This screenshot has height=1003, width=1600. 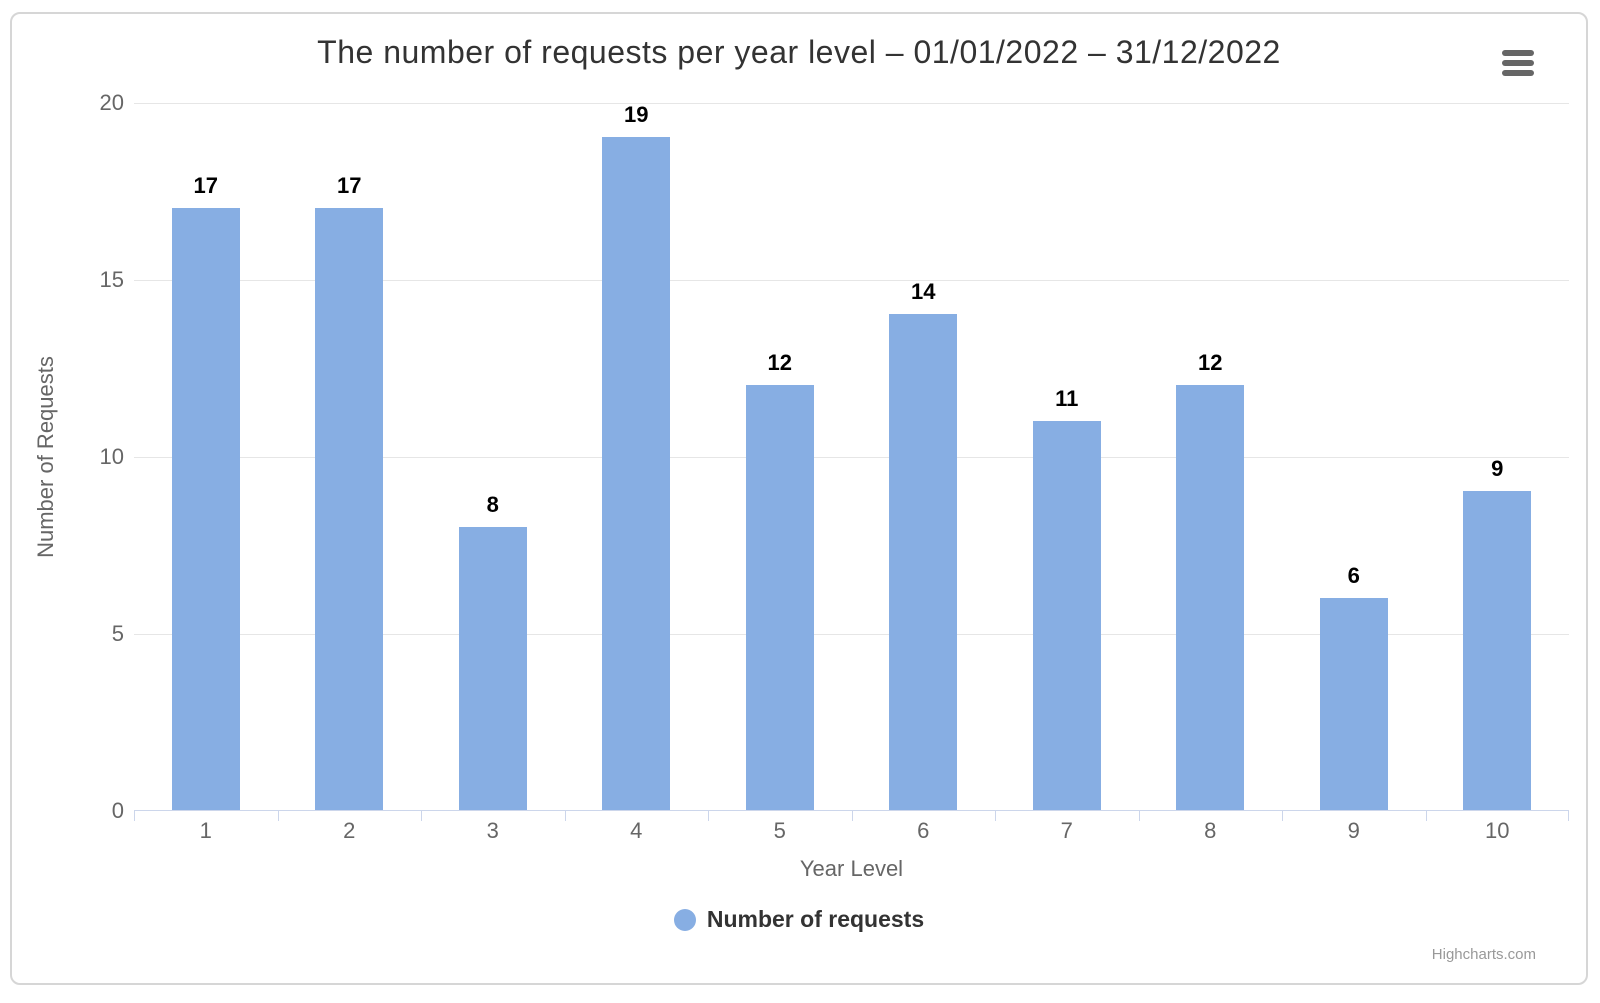 What do you see at coordinates (1497, 468) in the screenshot?
I see `bar-data-label: 9` at bounding box center [1497, 468].